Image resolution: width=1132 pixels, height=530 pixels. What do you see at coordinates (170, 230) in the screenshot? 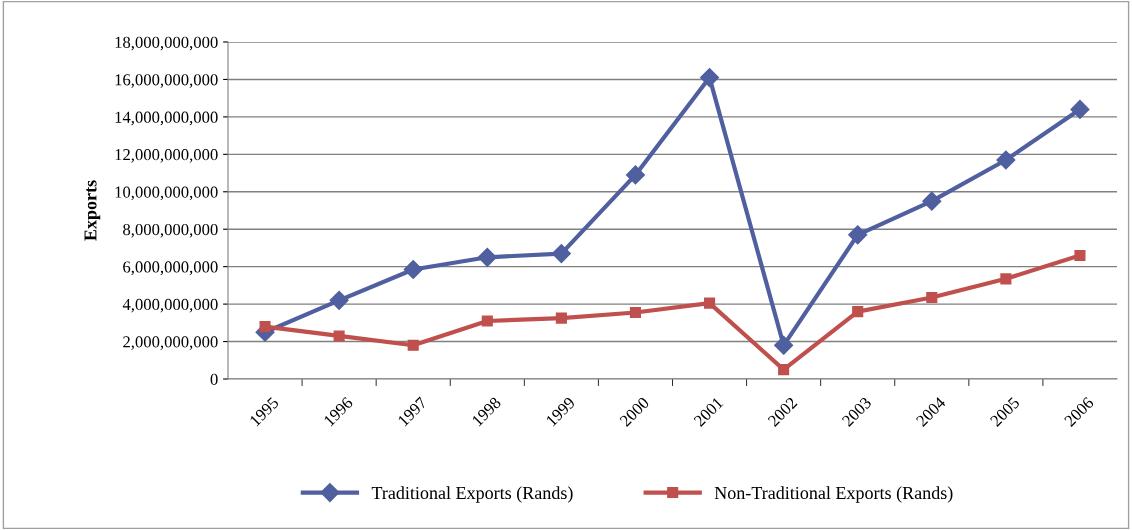
I see `y-tick-label: 8,000,000,000` at bounding box center [170, 230].